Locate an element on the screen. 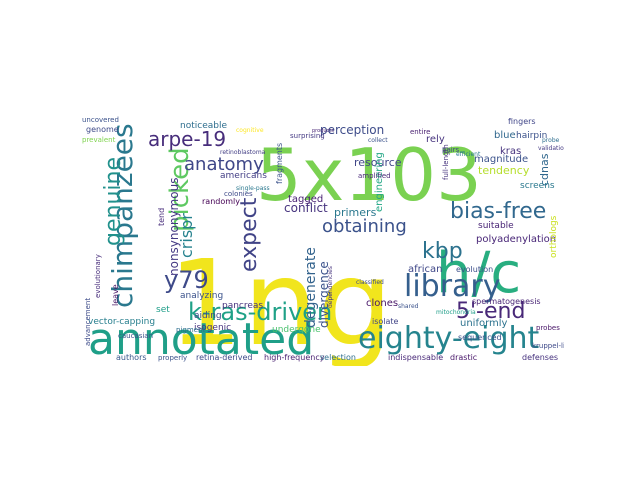  word-perception: perception is located at coordinates (352, 130).